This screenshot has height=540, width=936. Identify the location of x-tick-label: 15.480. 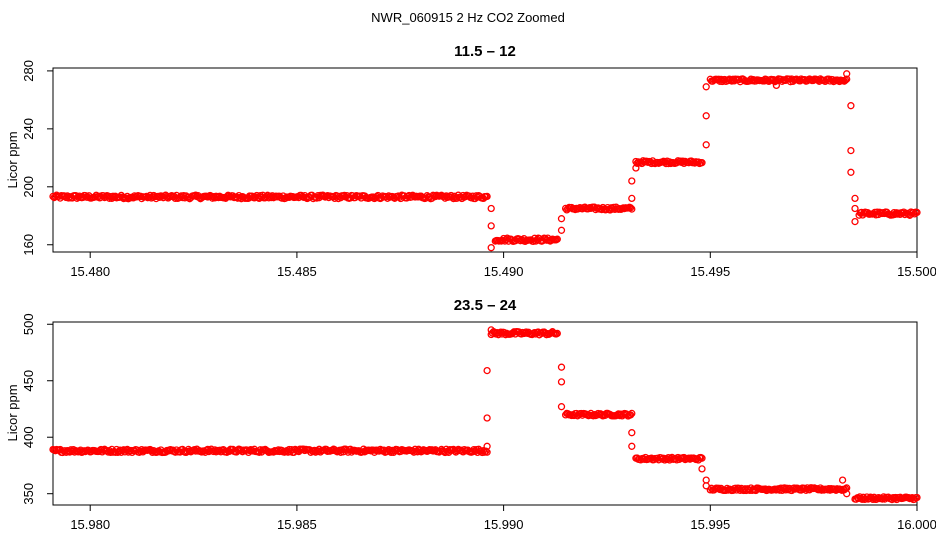
(90, 271).